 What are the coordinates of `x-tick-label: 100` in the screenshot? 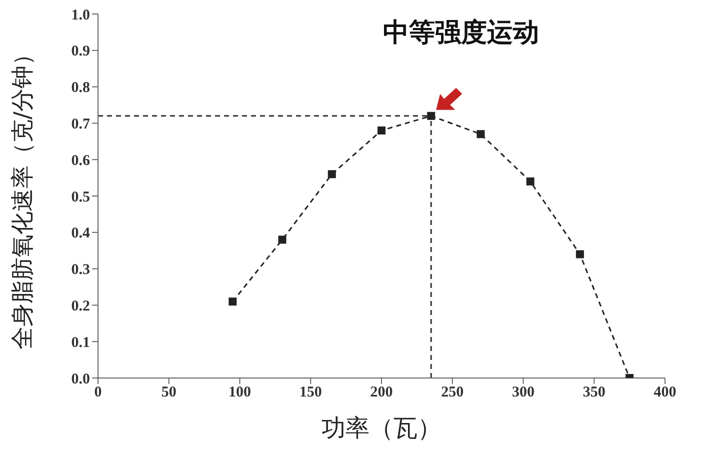 It's located at (239, 392).